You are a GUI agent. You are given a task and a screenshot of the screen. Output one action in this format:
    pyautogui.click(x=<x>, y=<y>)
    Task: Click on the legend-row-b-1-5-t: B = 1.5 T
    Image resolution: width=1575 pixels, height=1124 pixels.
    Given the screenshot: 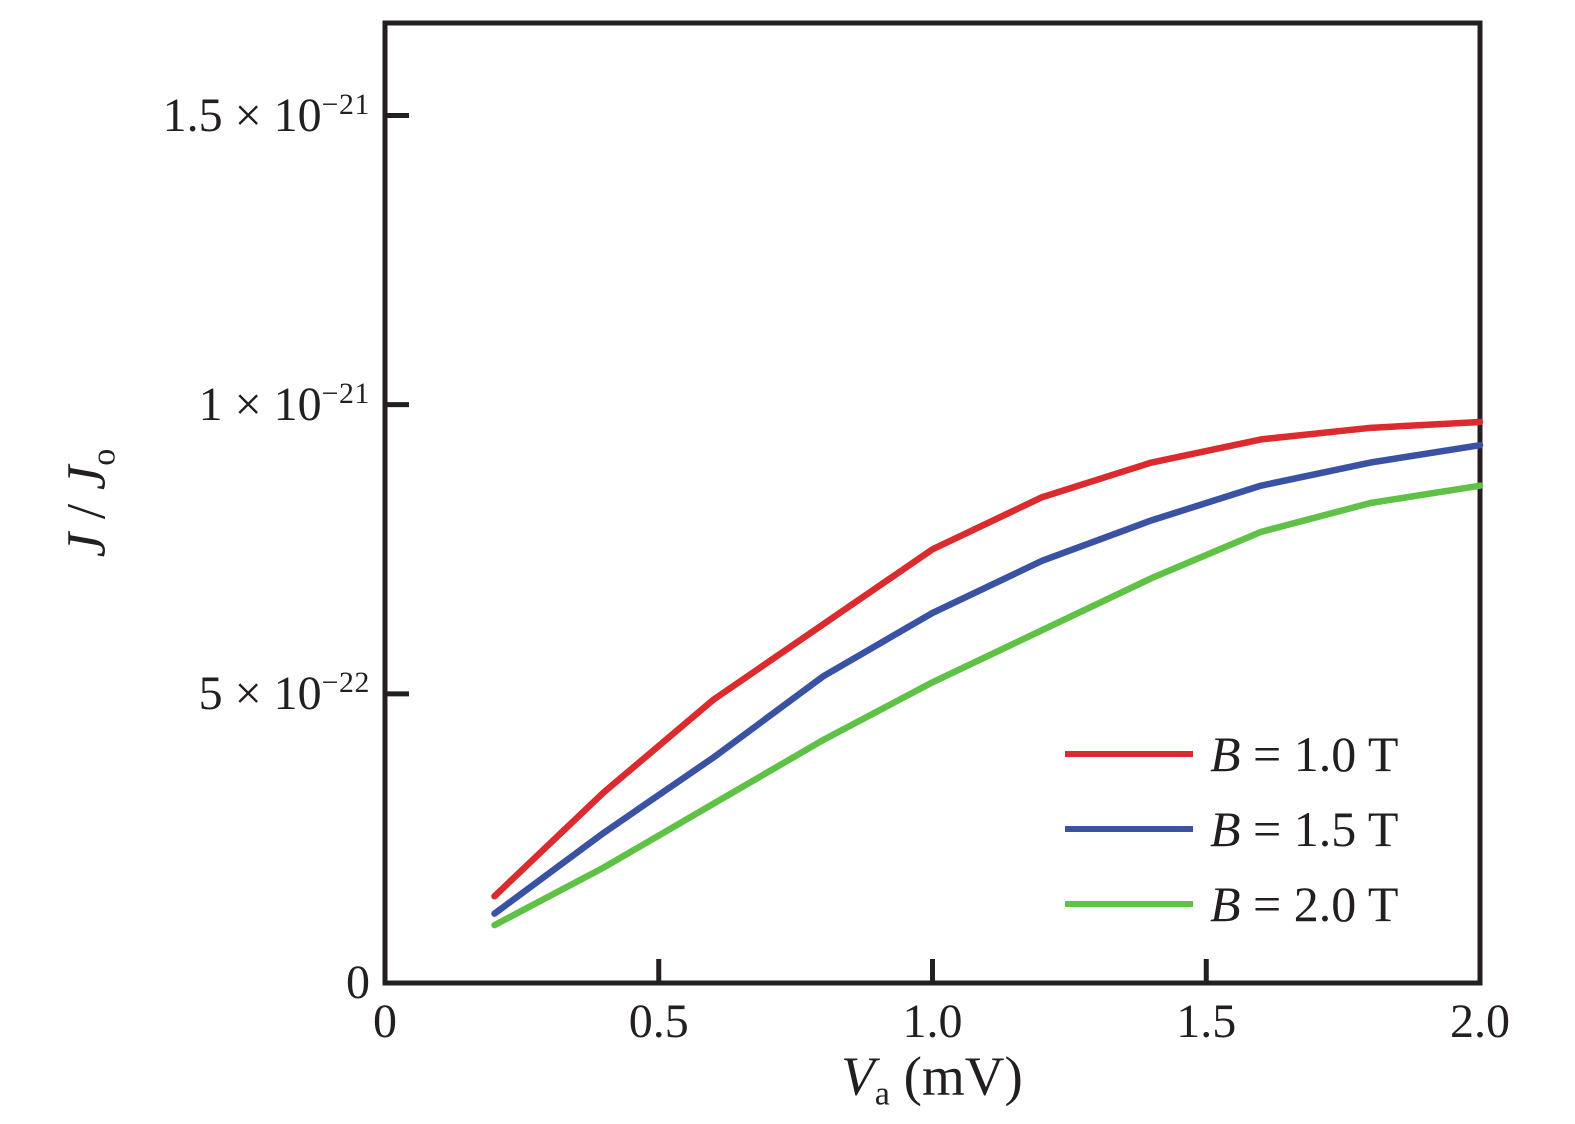 What is the action you would take?
    pyautogui.click(x=1231, y=828)
    